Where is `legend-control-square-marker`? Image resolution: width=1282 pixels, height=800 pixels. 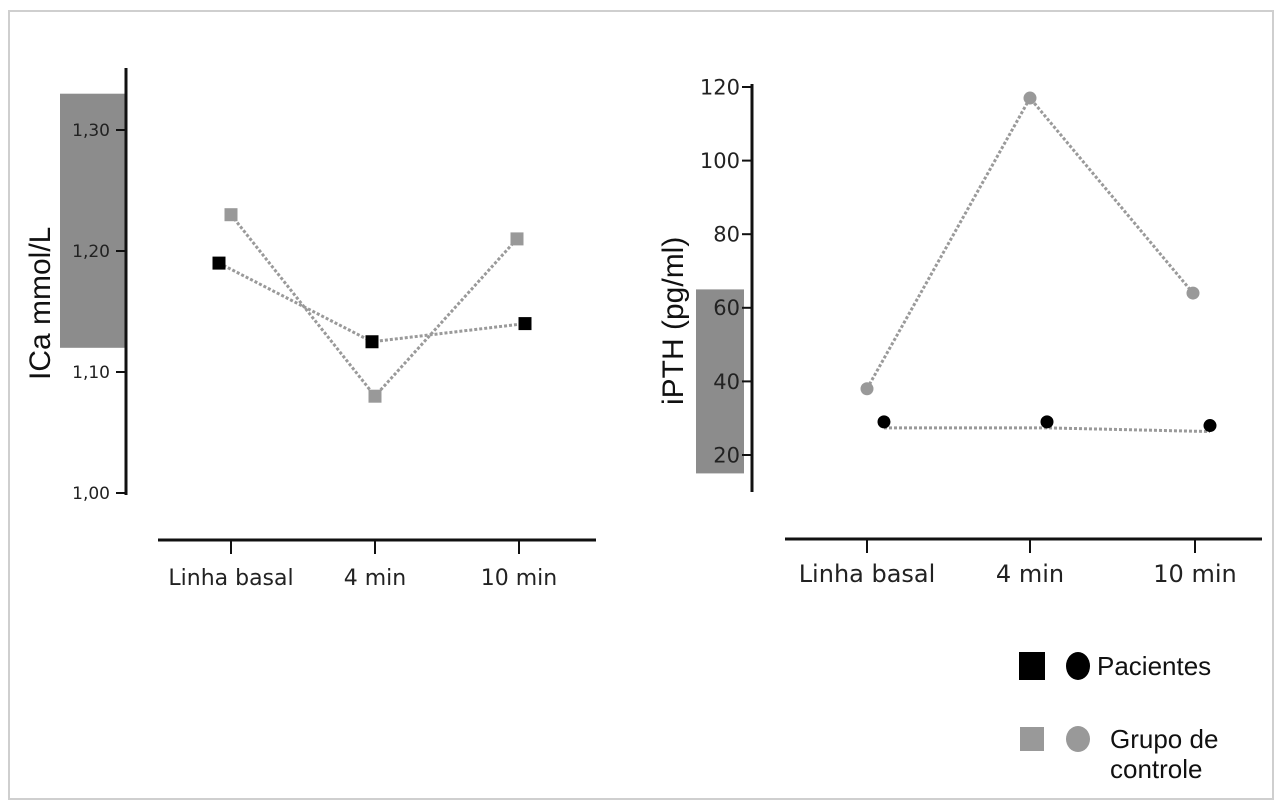 legend-control-square-marker is located at coordinates (1032, 739).